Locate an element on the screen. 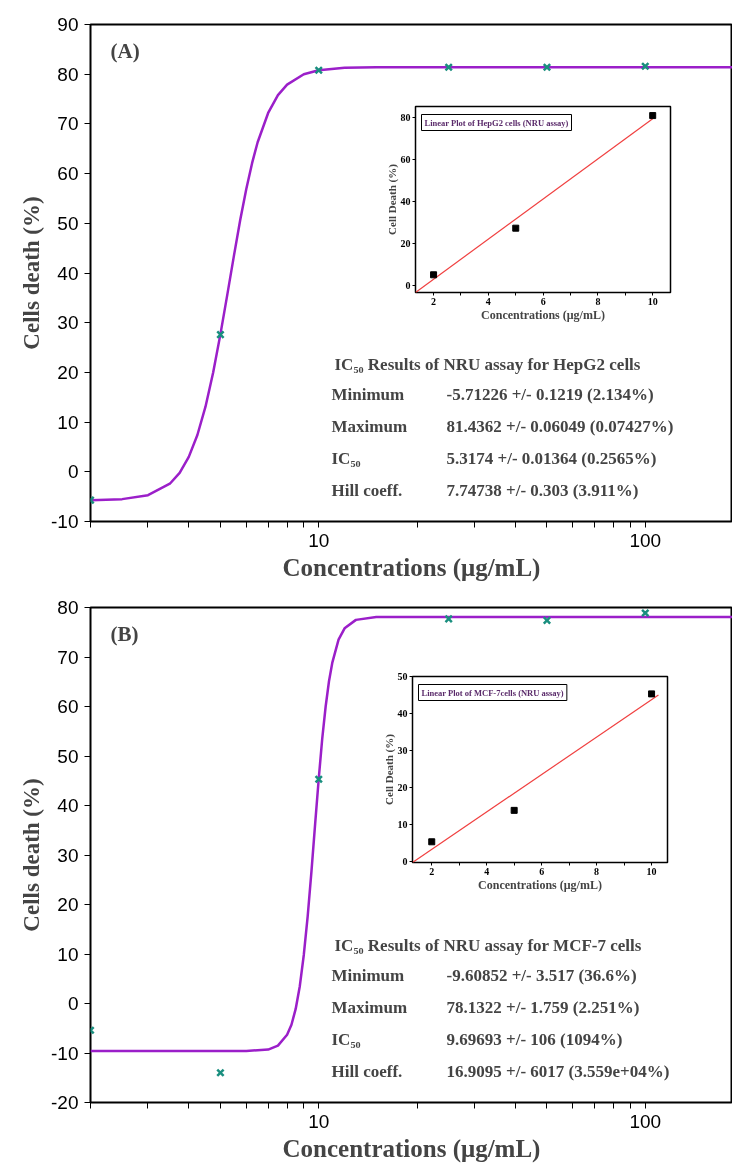 This screenshot has height=1169, width=732. annotation: 7.74738 +/- 0.303 (3.911%) is located at coordinates (542, 490).